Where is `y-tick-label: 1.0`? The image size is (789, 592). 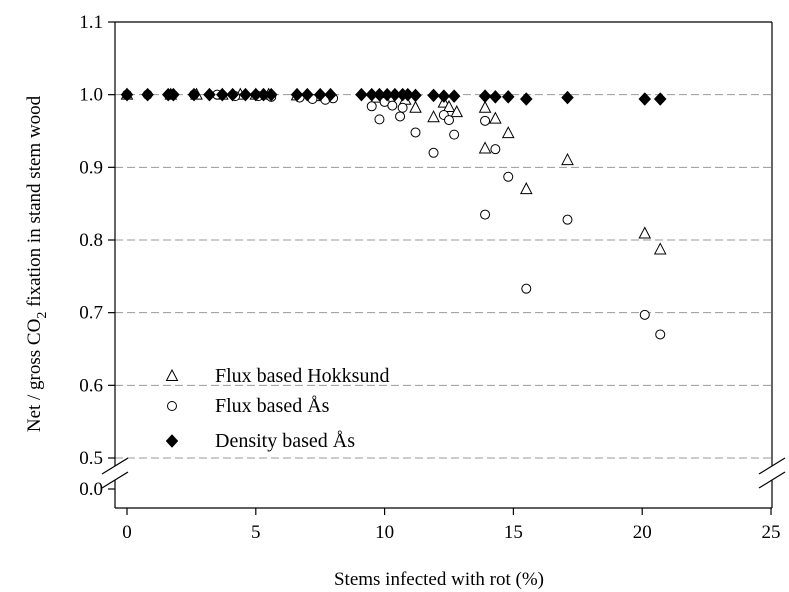
y-tick-label: 1.0 is located at coordinates (91, 95).